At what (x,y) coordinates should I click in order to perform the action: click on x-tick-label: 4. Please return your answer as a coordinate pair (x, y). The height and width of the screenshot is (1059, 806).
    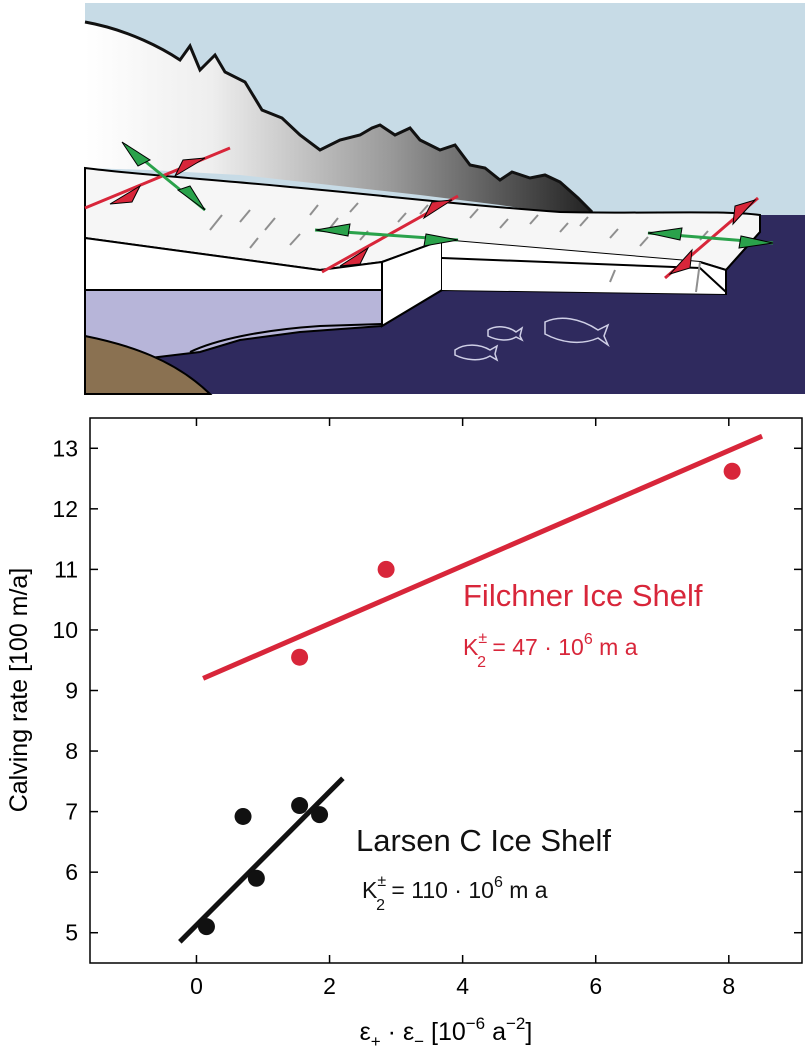
    Looking at the image, I should click on (462, 986).